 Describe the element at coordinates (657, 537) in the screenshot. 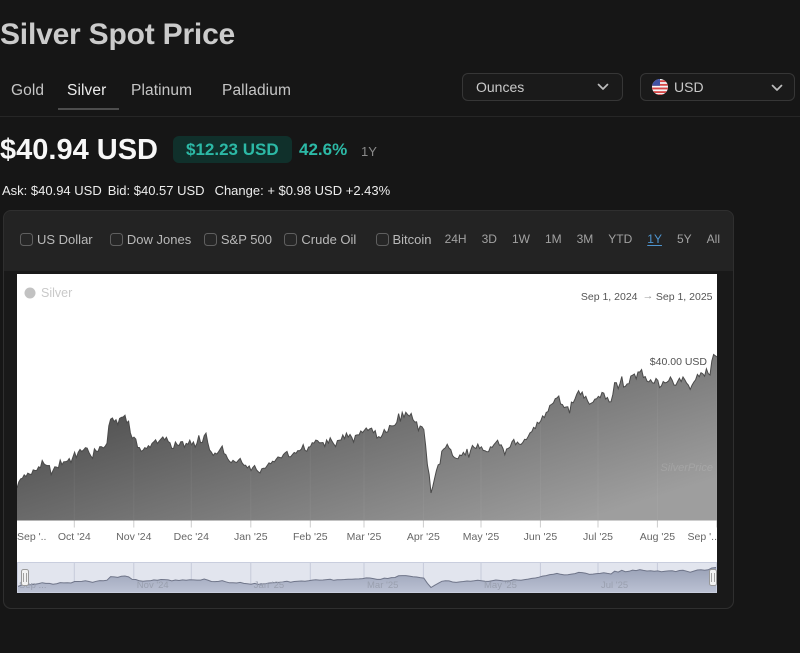

I see `svg-text: Aug '25` at that location.